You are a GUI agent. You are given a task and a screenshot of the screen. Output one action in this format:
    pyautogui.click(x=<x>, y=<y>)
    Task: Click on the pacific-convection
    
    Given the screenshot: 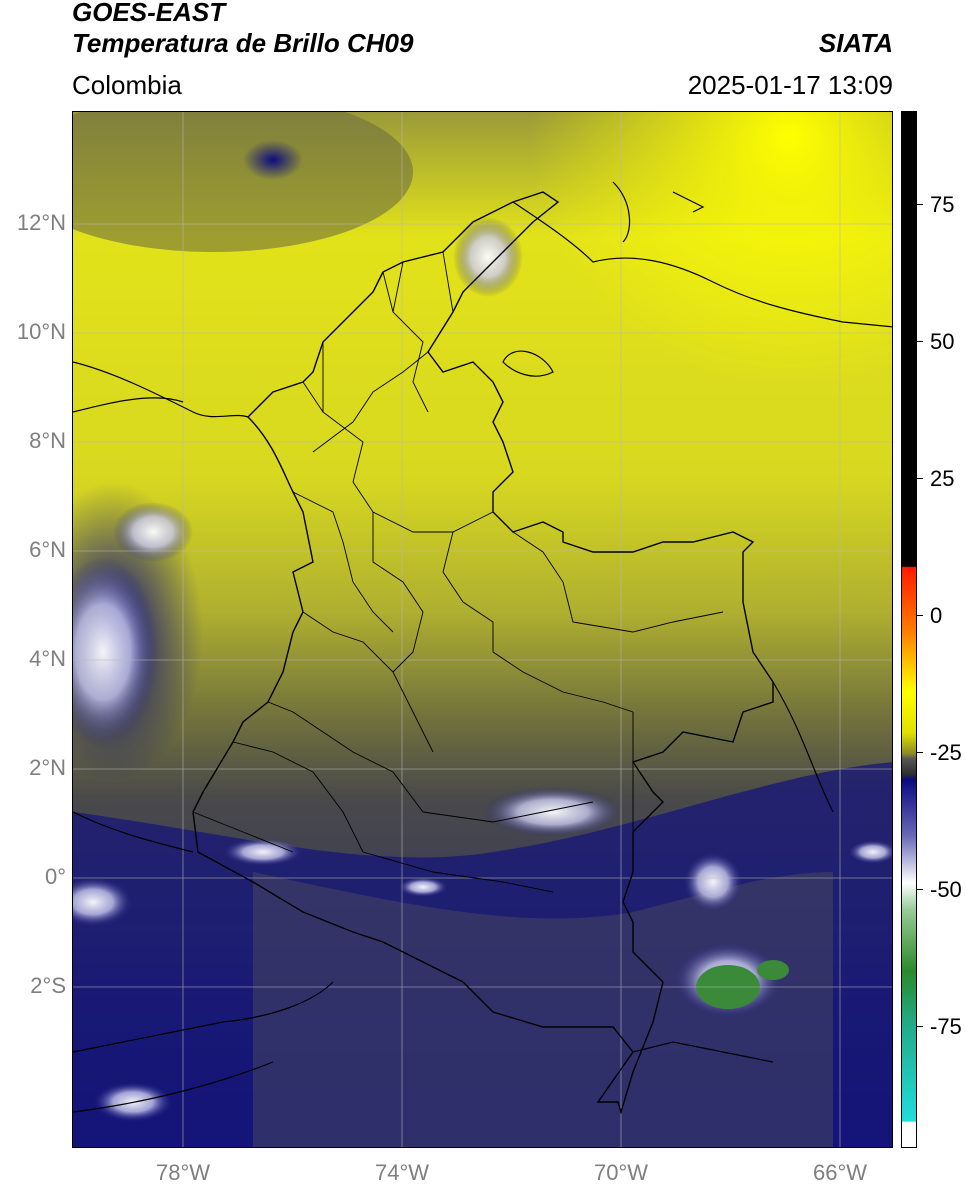 What is the action you would take?
    pyautogui.click(x=115, y=652)
    